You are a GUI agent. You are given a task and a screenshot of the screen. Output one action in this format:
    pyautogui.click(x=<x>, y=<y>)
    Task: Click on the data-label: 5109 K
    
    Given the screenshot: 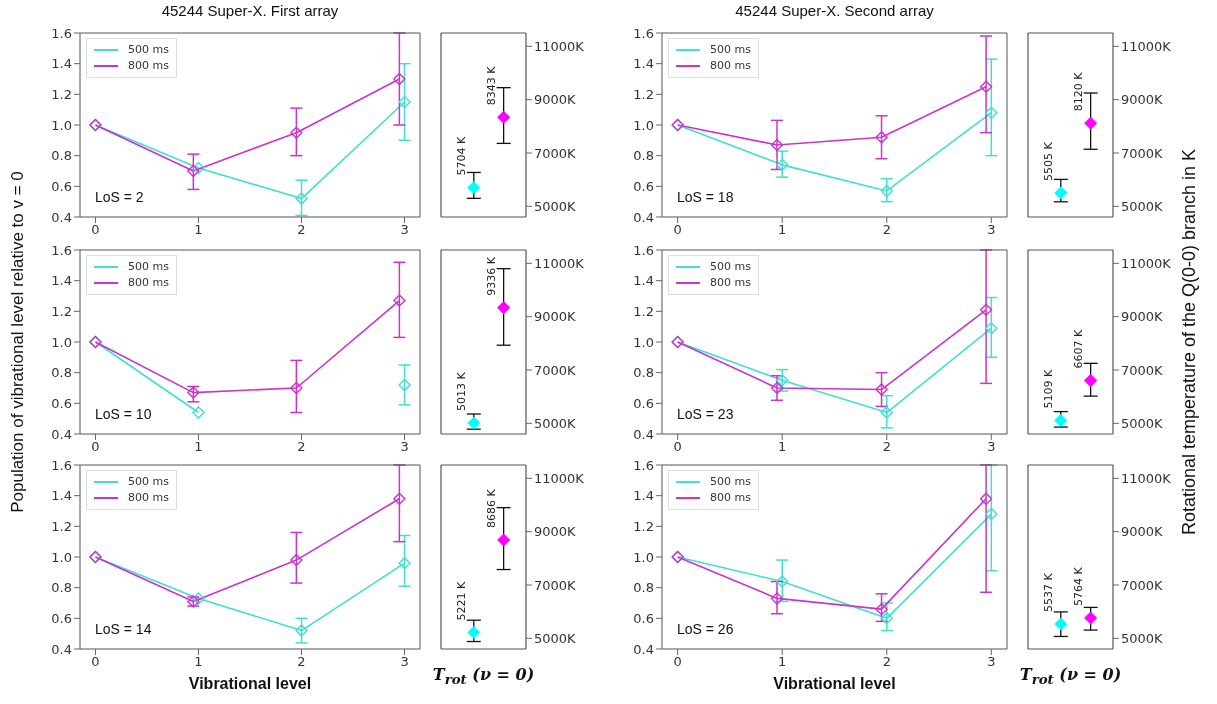 What is the action you would take?
    pyautogui.click(x=1048, y=388)
    